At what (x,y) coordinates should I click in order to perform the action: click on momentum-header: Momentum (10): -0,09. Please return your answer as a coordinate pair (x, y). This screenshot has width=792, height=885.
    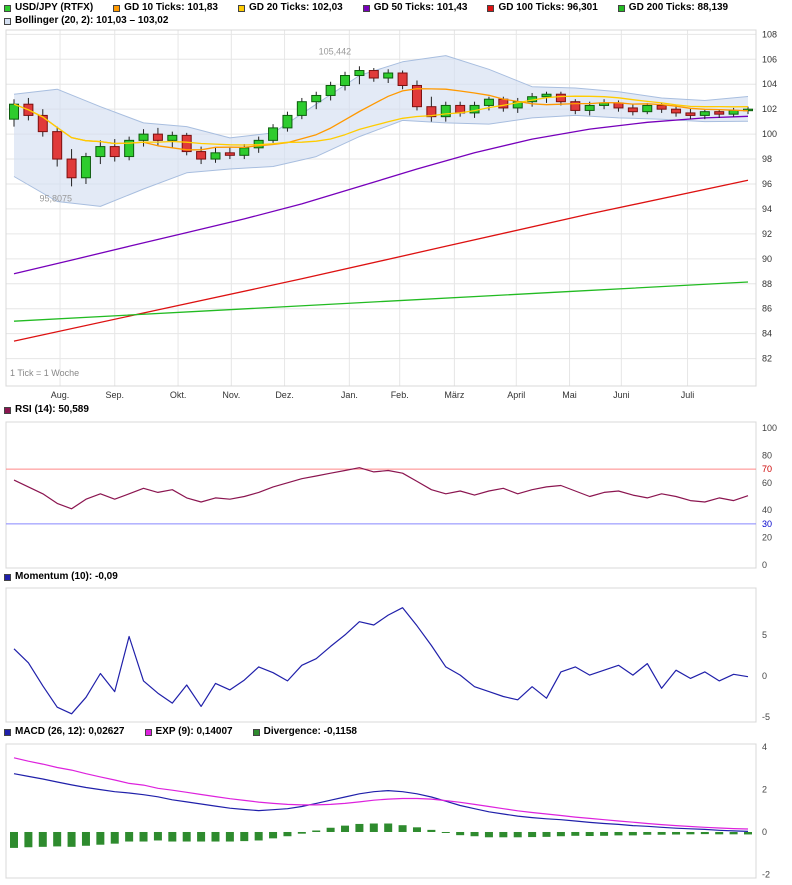
    Looking at the image, I should click on (61, 577).